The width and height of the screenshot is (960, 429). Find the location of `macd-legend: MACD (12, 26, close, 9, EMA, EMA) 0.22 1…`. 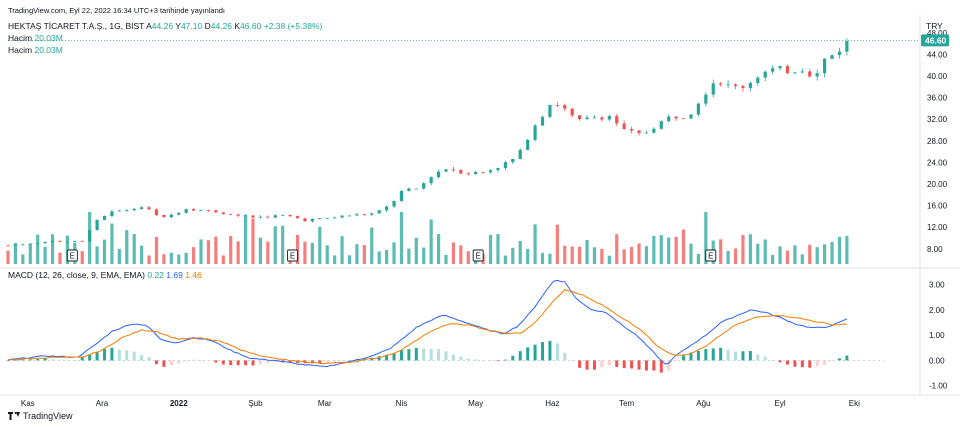

macd-legend: MACD (12, 26, close, 9, EMA, EMA) 0.22 1… is located at coordinates (105, 275).